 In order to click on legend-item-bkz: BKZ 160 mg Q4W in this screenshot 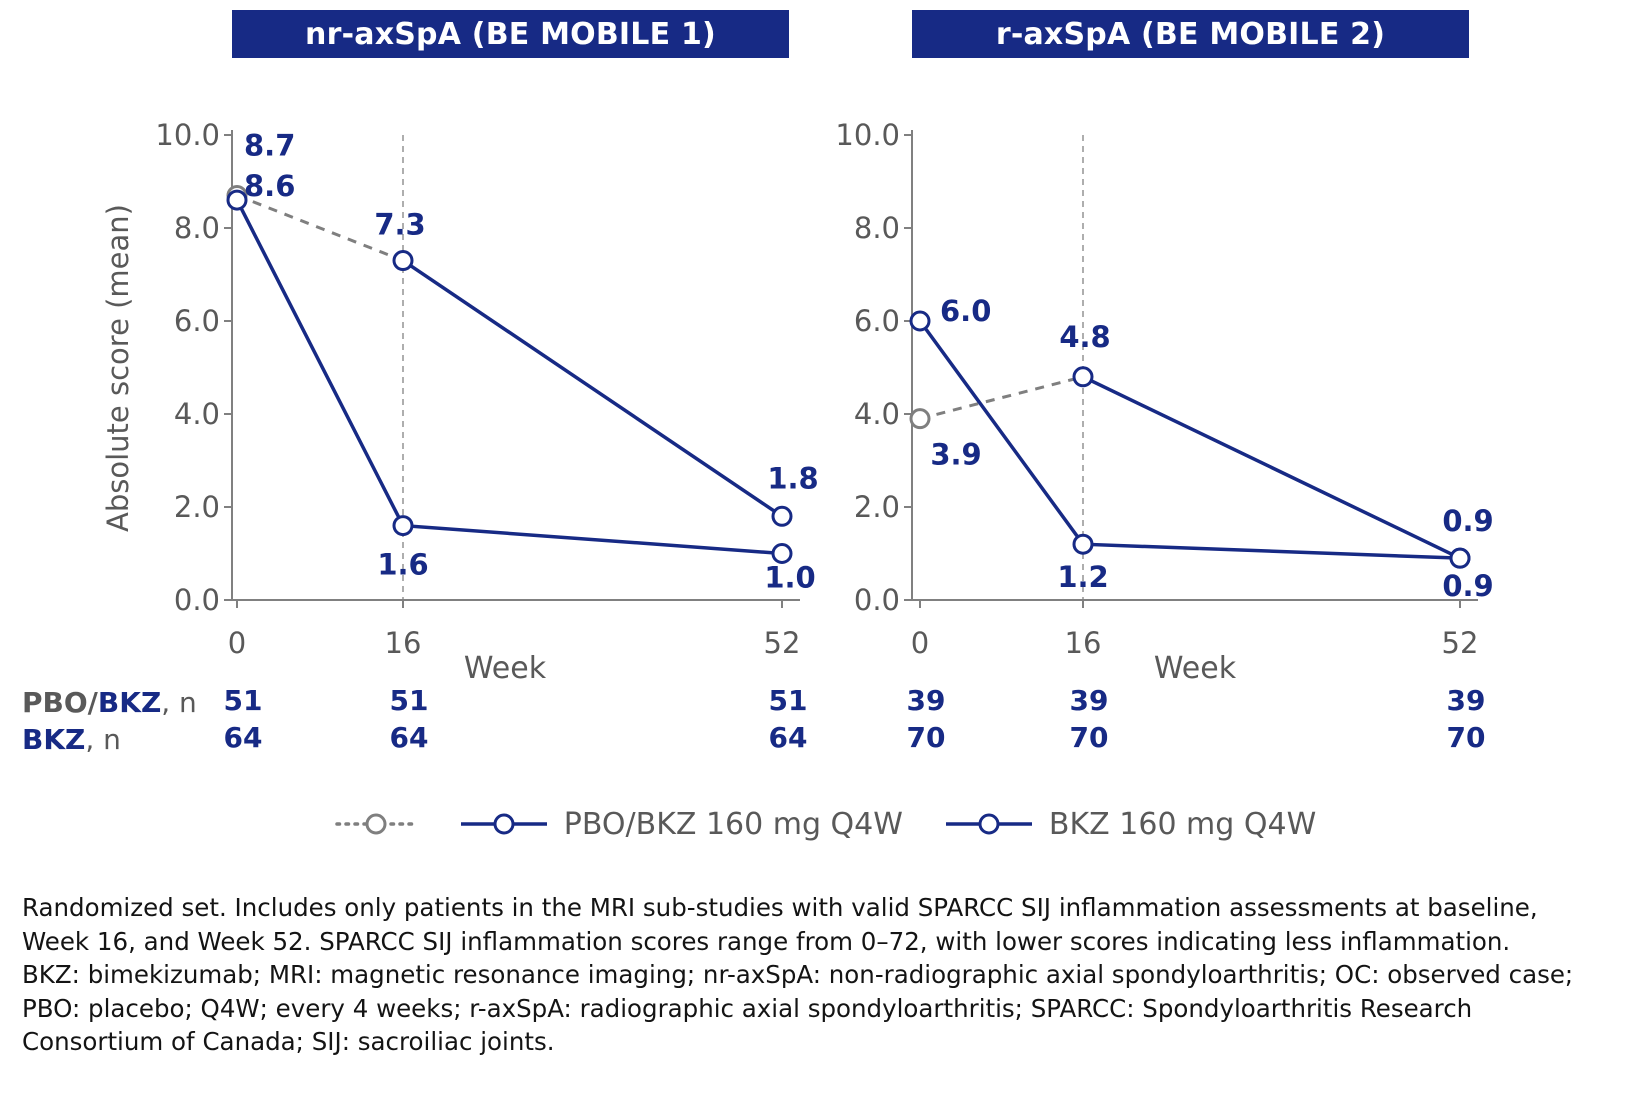, I will do `click(1129, 824)`.